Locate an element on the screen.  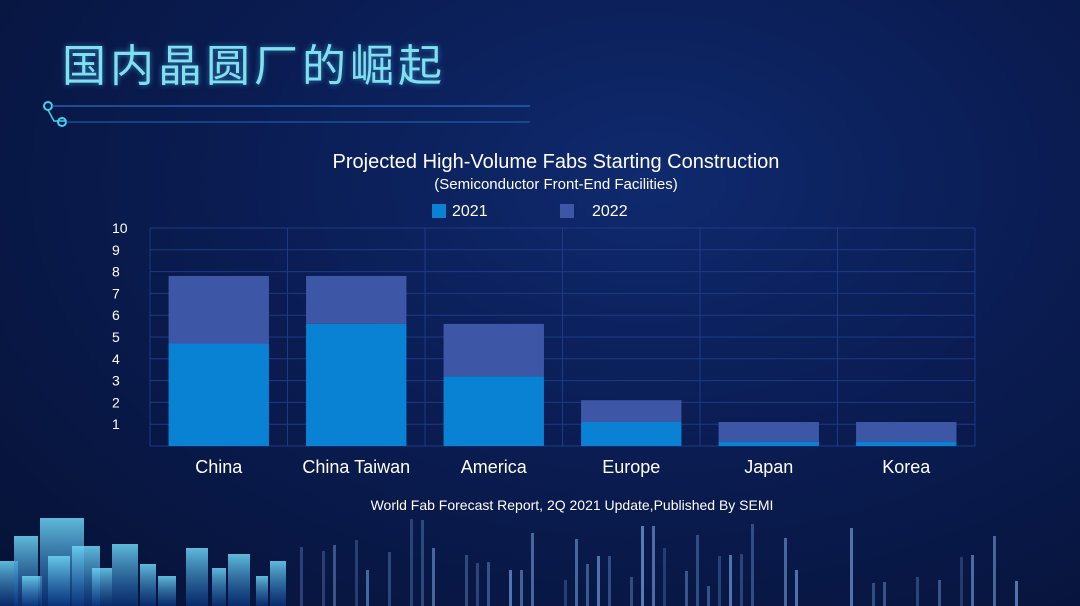
x-axis-categories: China China Taiwan America Europe Japan Korea is located at coordinates (563, 467).